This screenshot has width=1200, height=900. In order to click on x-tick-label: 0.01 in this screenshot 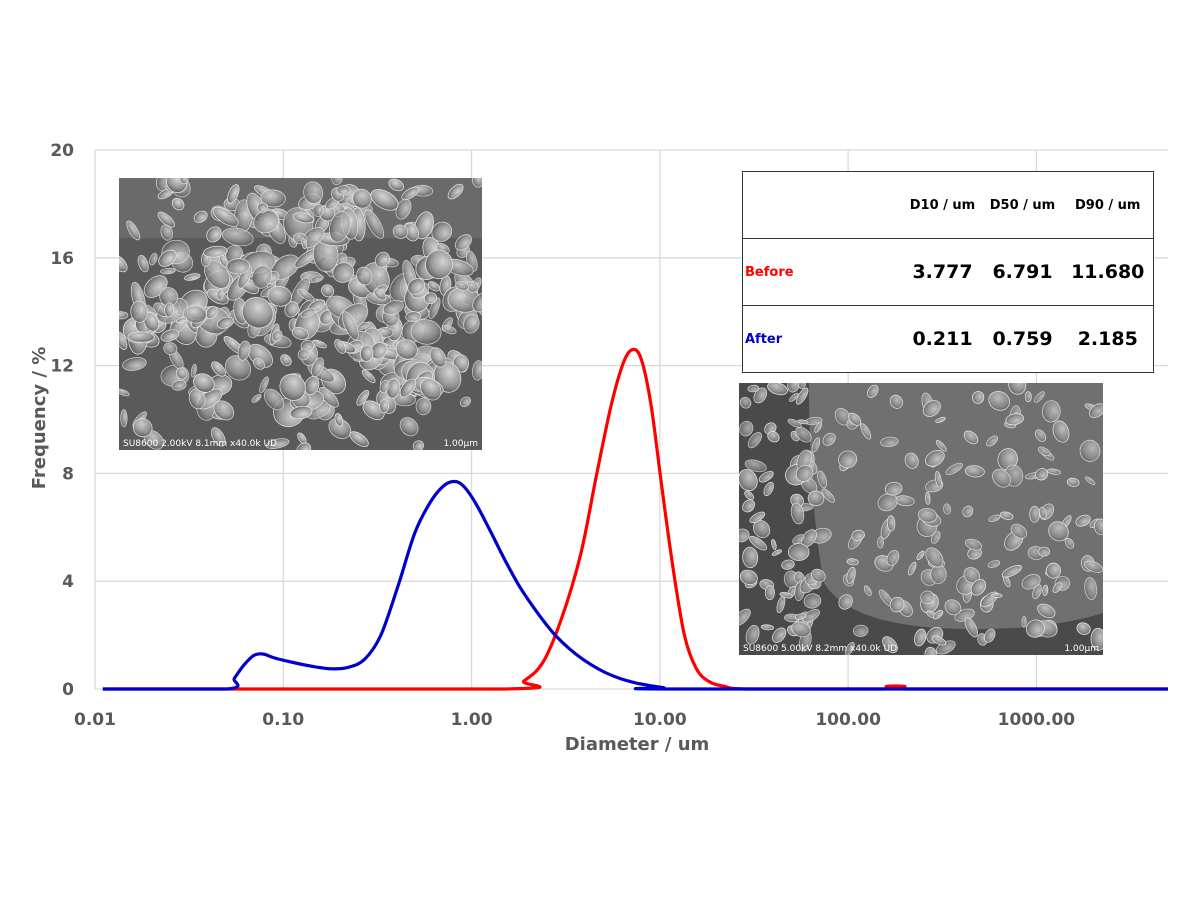, I will do `click(95, 720)`.